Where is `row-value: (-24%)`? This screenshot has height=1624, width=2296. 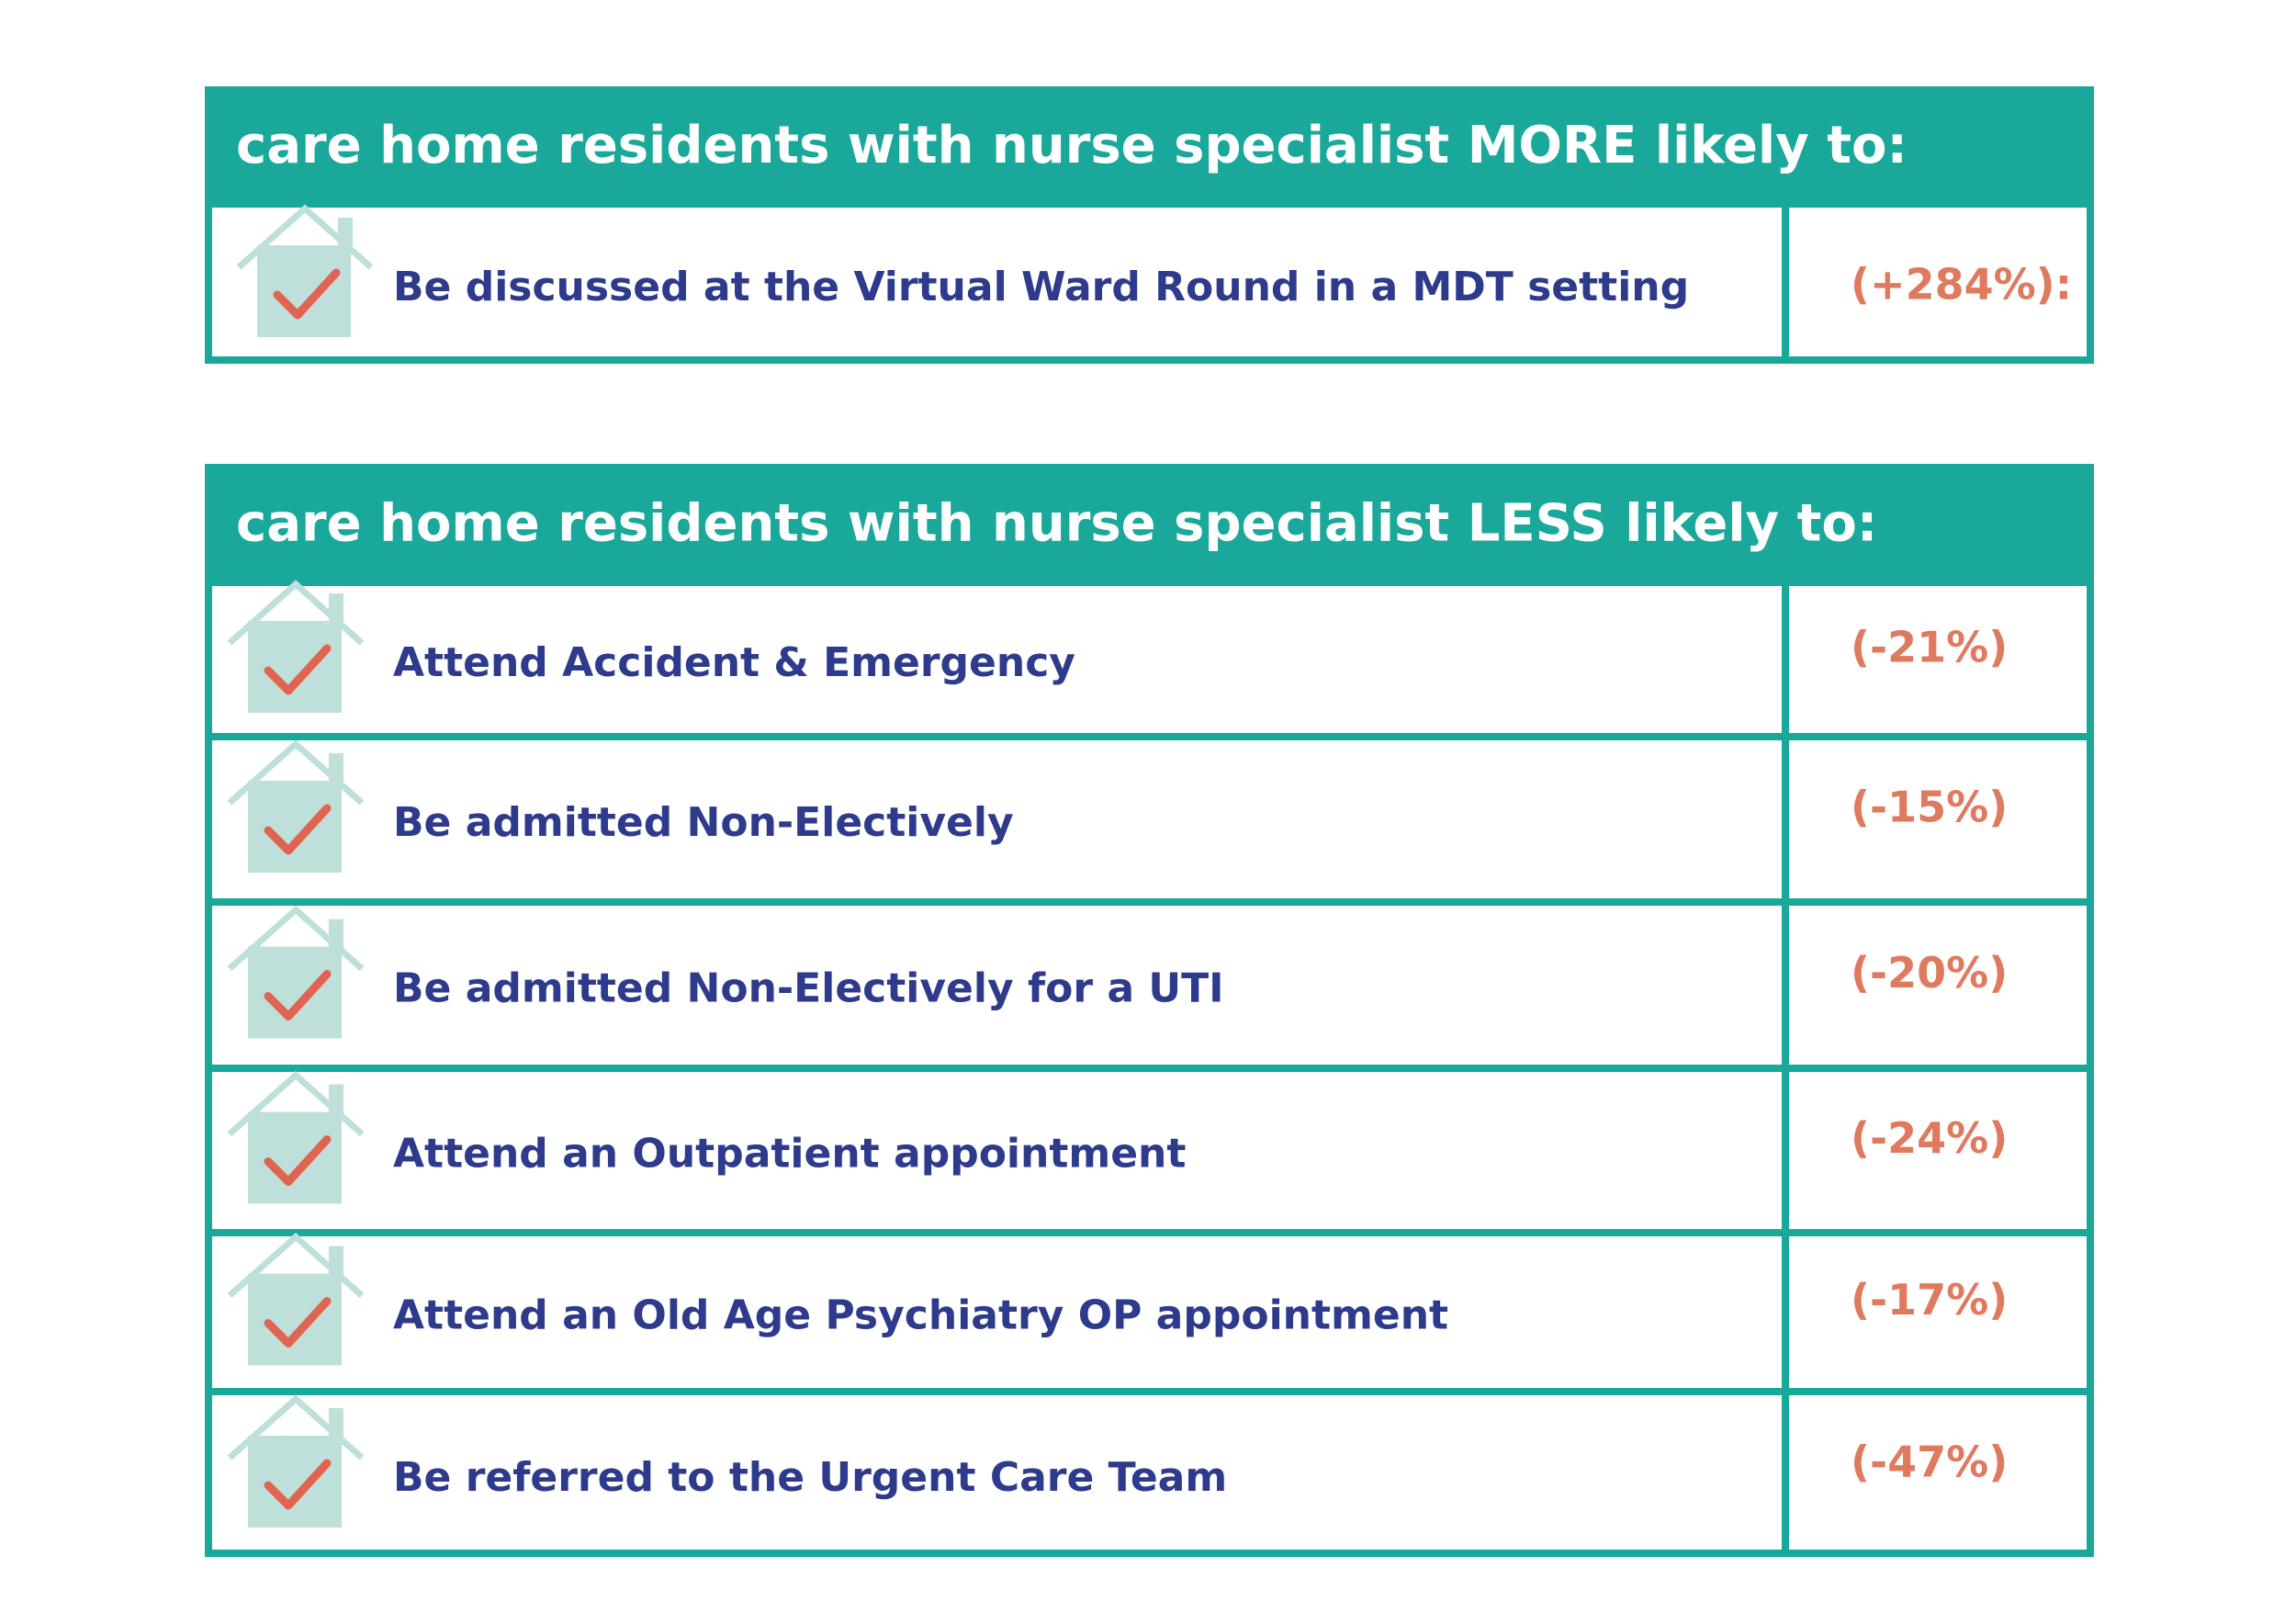
row-value: (-24%) is located at coordinates (1929, 1138).